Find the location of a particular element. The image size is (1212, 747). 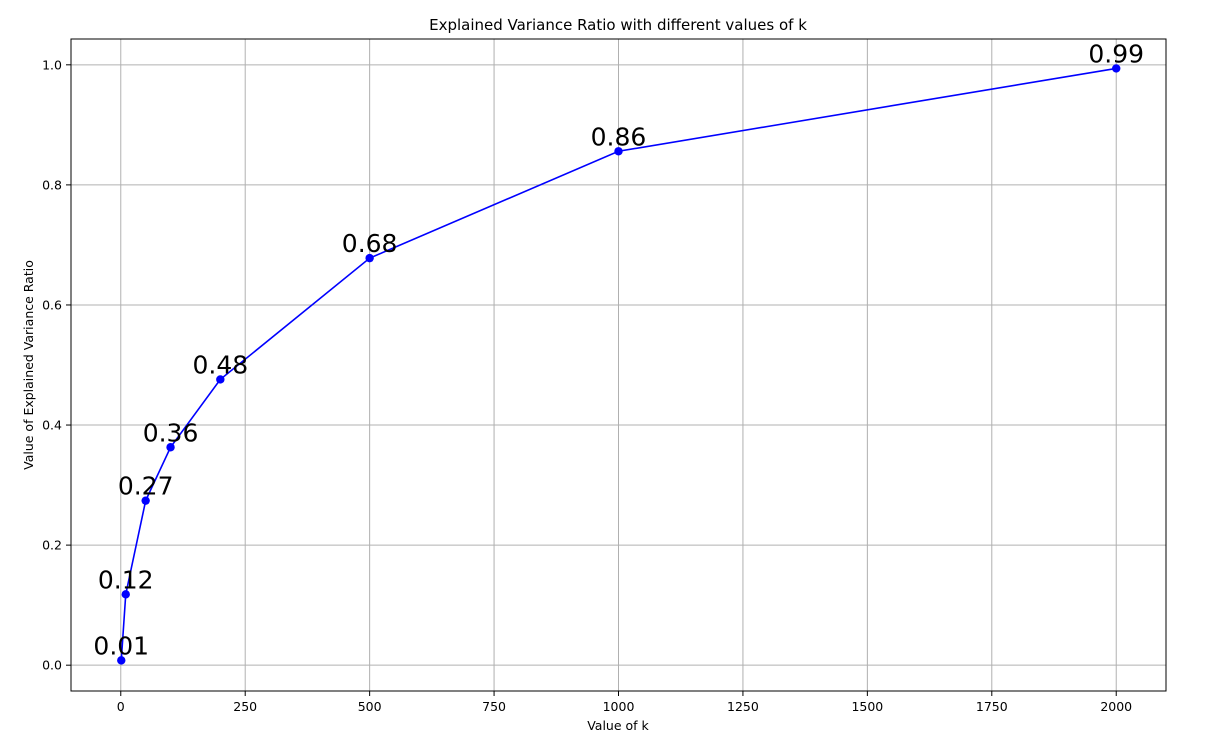

data-label: 0.68 is located at coordinates (370, 243).